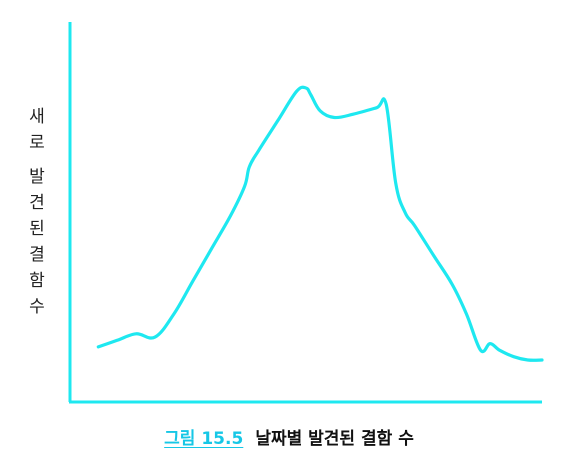  What do you see at coordinates (37, 255) in the screenshot?
I see `y-axis-label-char: 결` at bounding box center [37, 255].